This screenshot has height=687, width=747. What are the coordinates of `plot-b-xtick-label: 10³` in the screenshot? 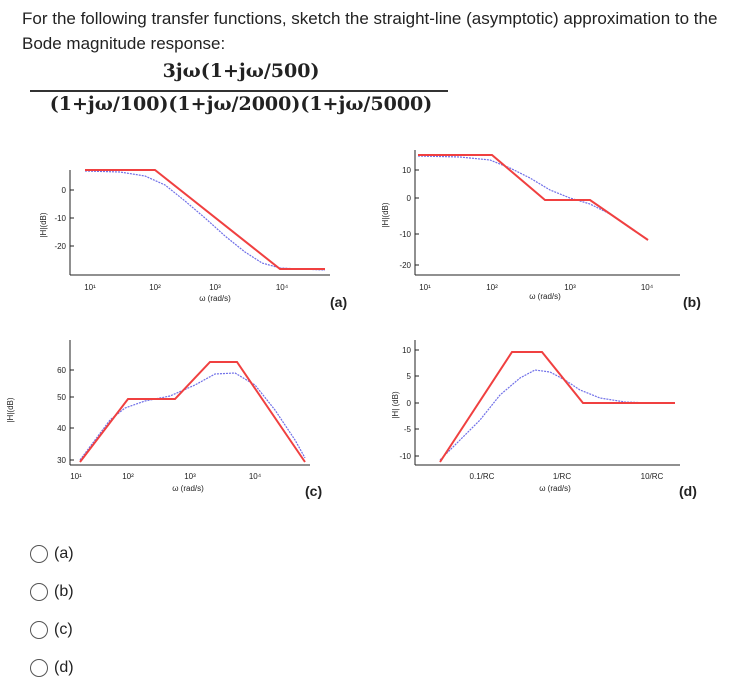 It's located at (570, 287).